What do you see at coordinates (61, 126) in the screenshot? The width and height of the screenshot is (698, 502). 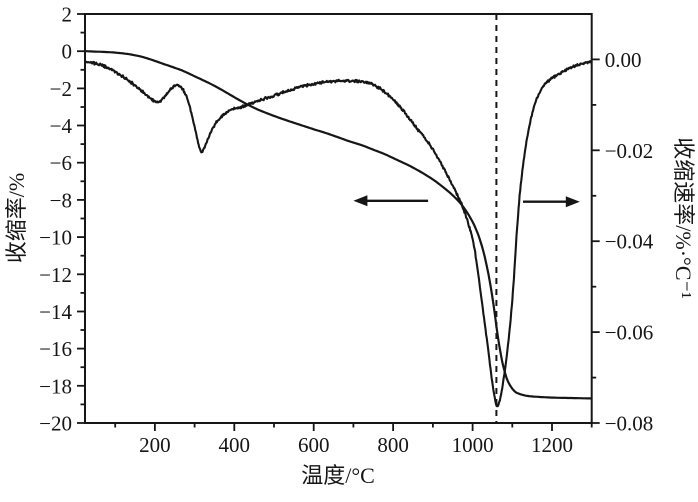 I see `y-left-tick-label: −4` at bounding box center [61, 126].